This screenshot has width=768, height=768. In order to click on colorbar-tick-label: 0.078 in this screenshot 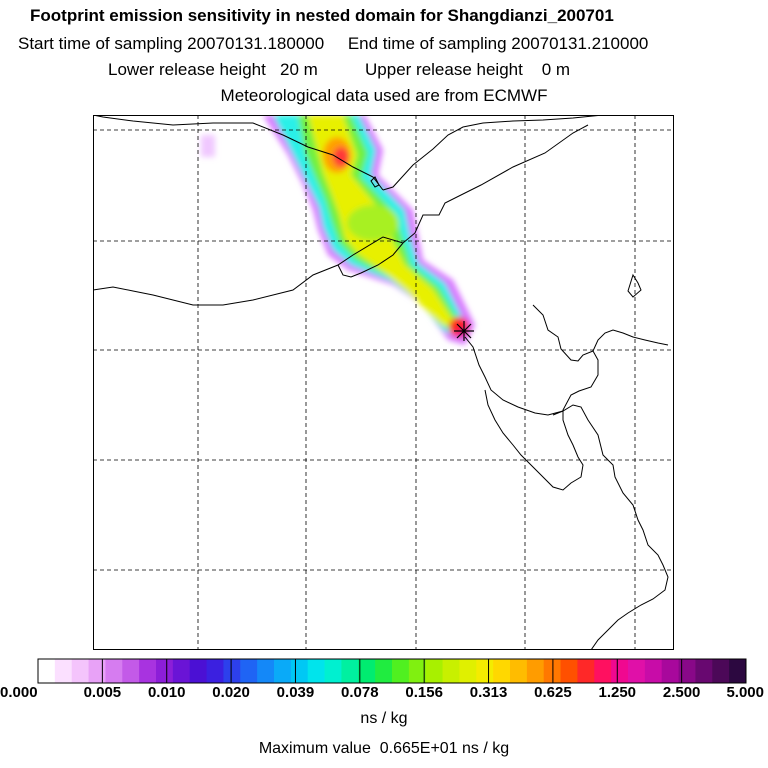, I will do `click(360, 692)`.